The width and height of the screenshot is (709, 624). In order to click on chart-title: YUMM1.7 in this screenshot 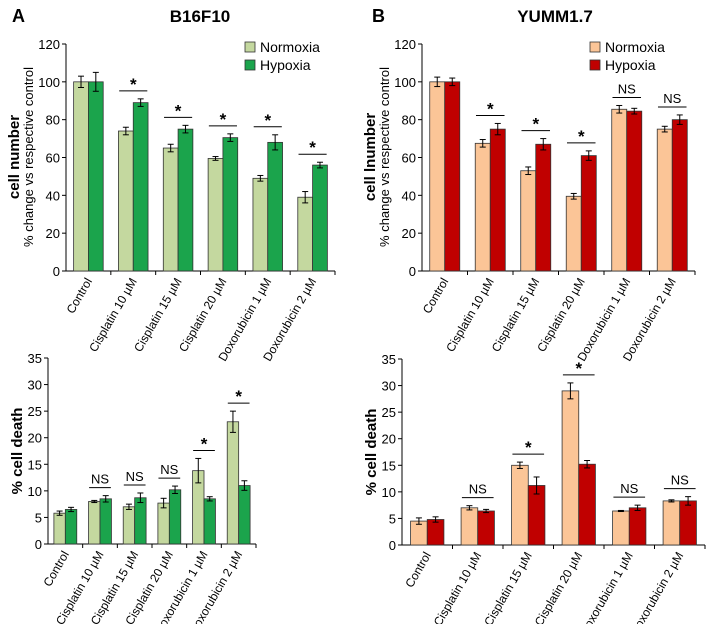, I will do `click(555, 16)`.